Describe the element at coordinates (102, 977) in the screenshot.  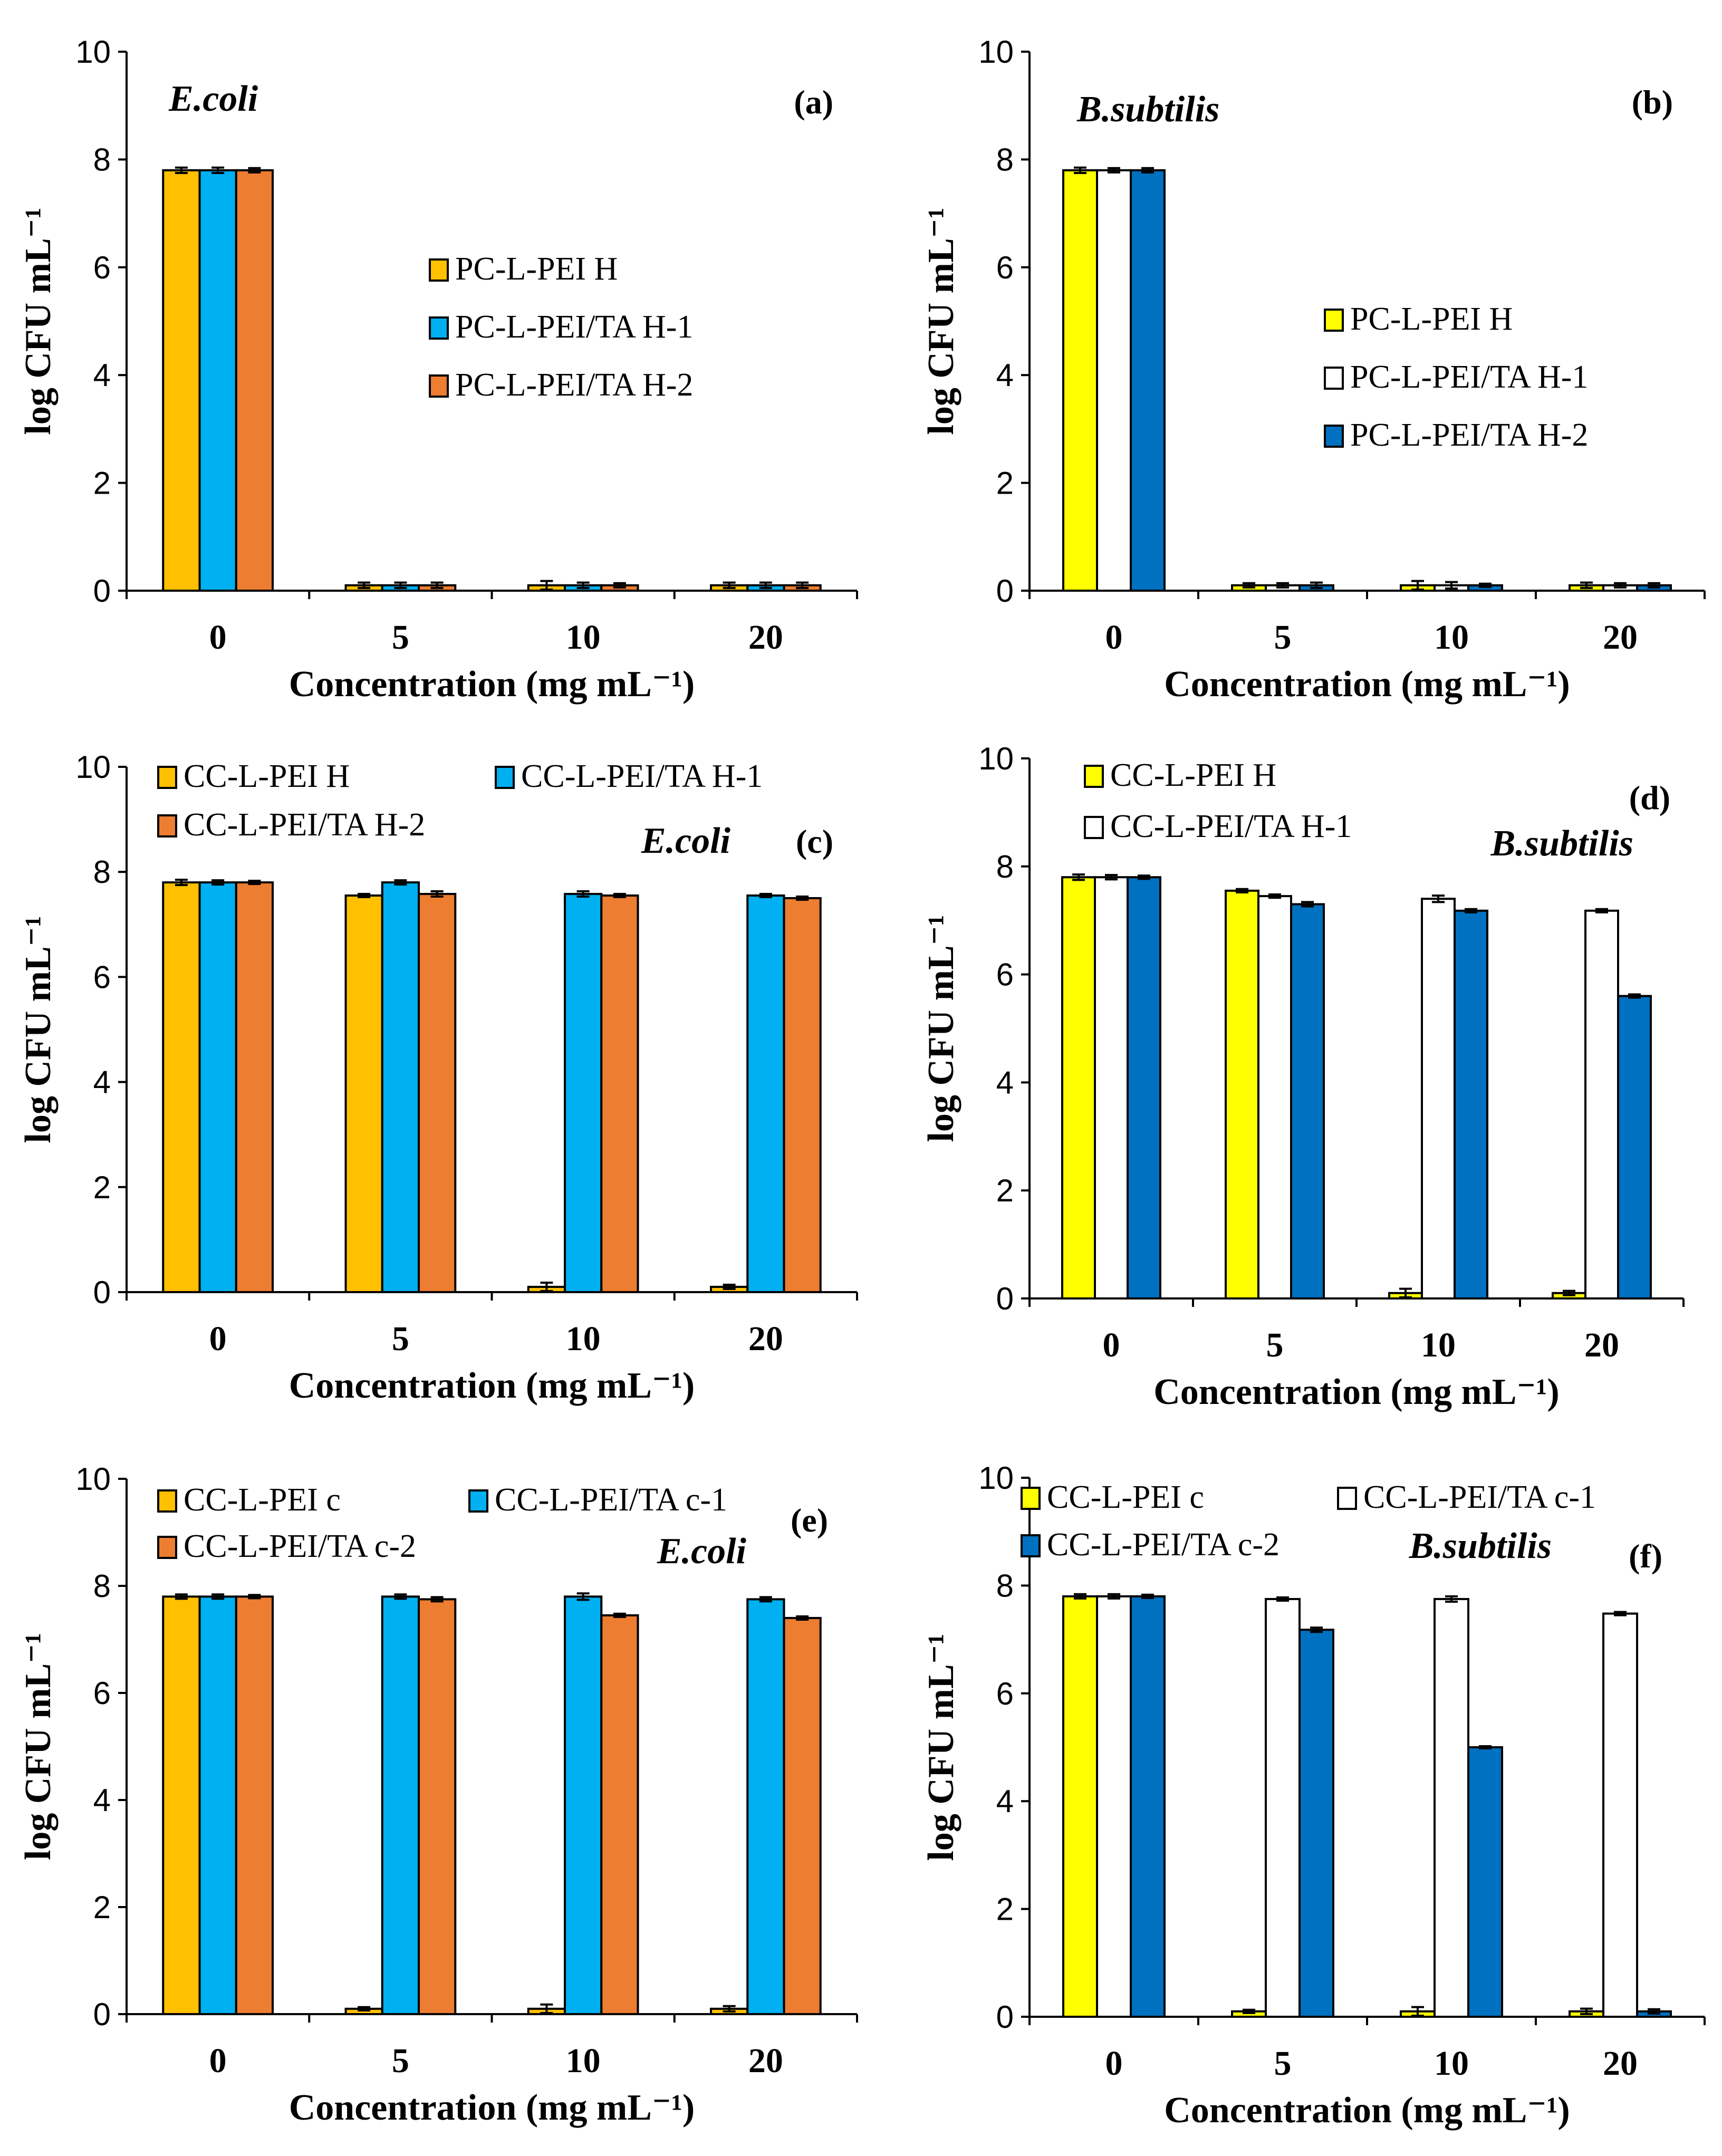
I see `y-tick-label: 6` at that location.